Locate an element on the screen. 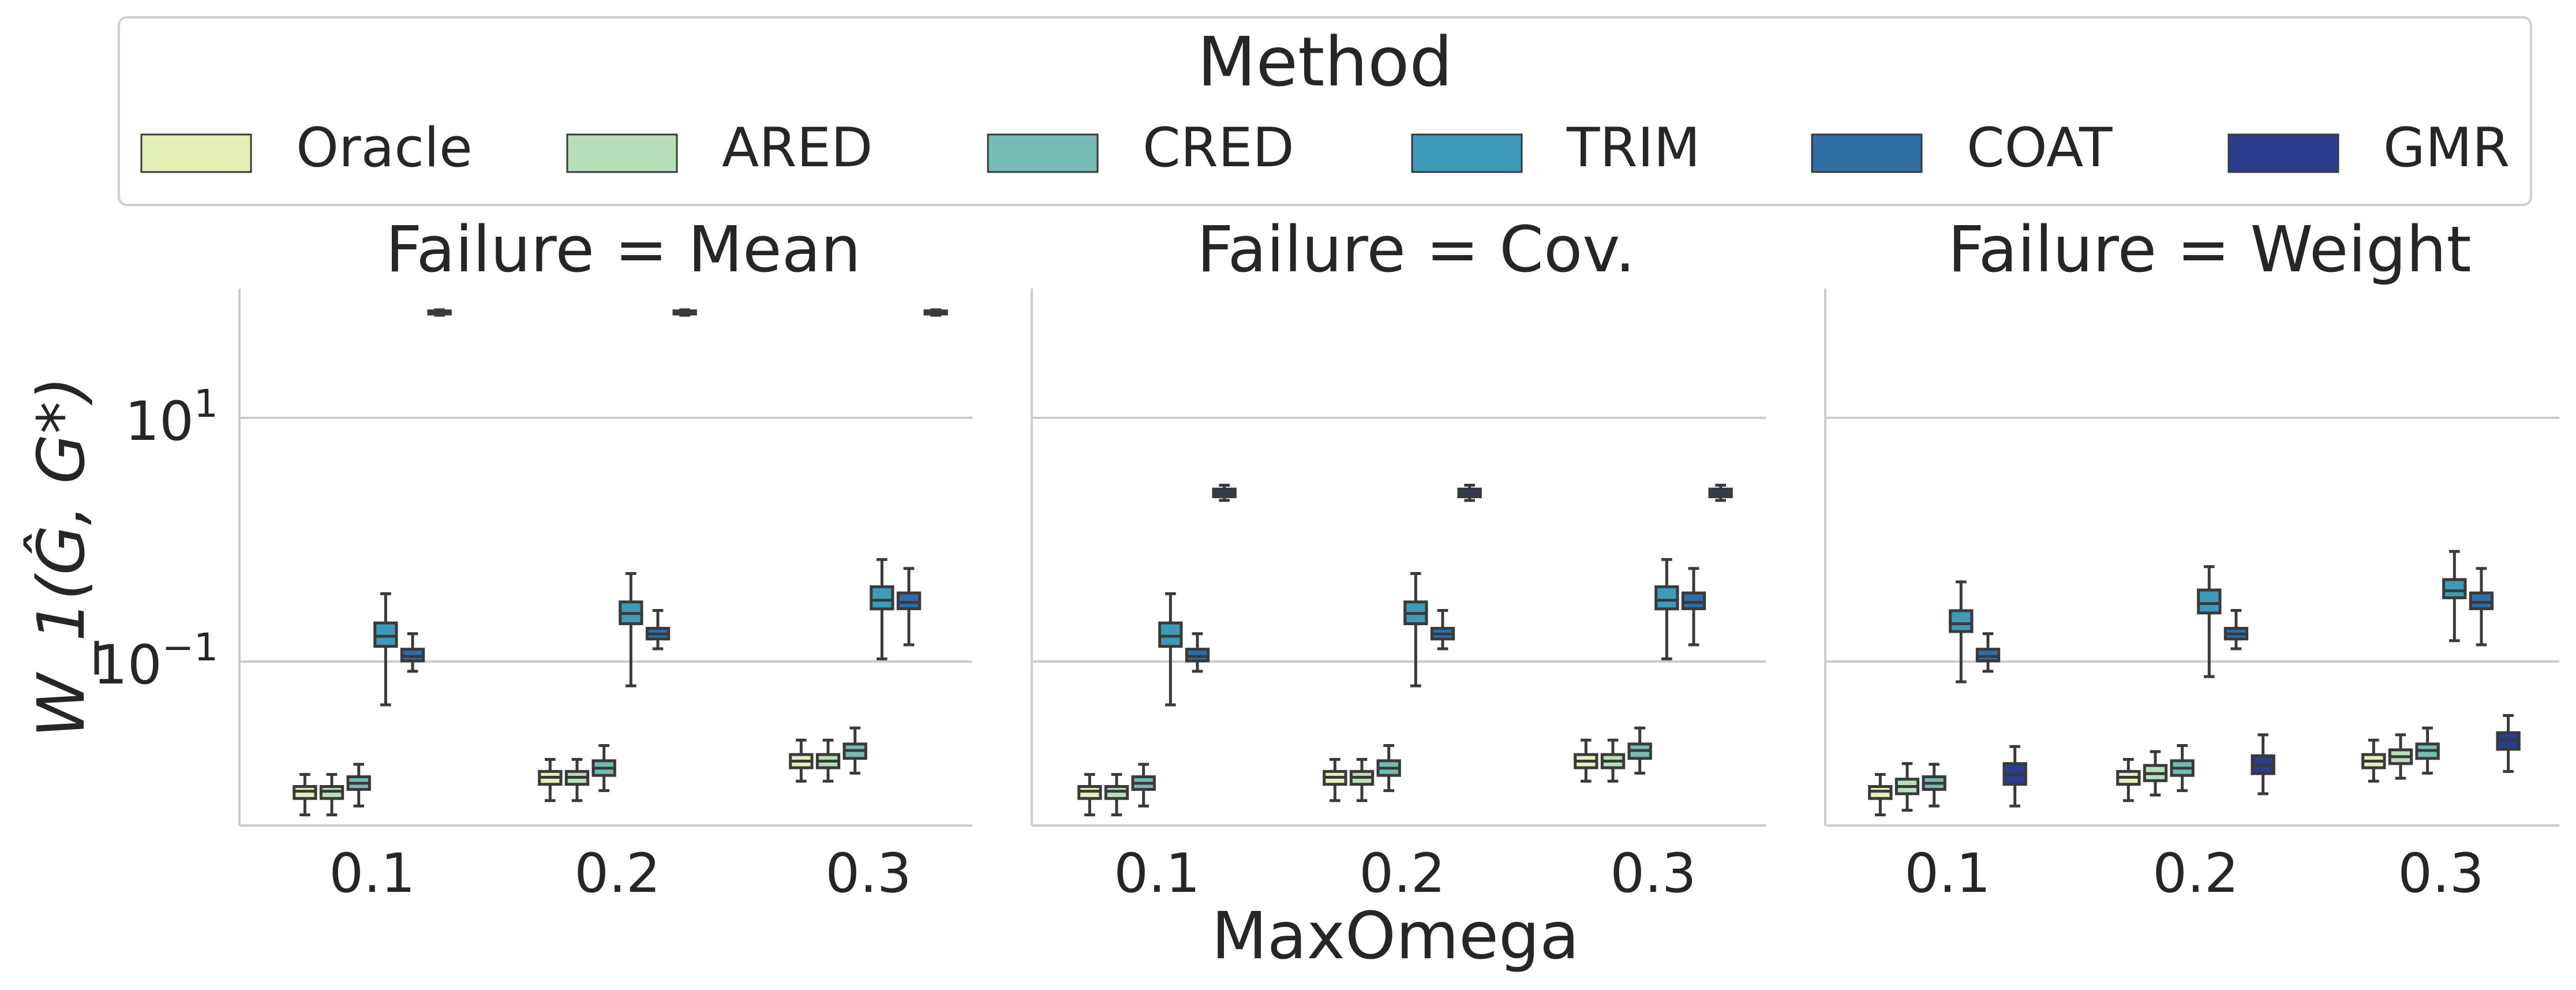 This screenshot has width=2576, height=990. legend-swatch-trim is located at coordinates (1467, 153).